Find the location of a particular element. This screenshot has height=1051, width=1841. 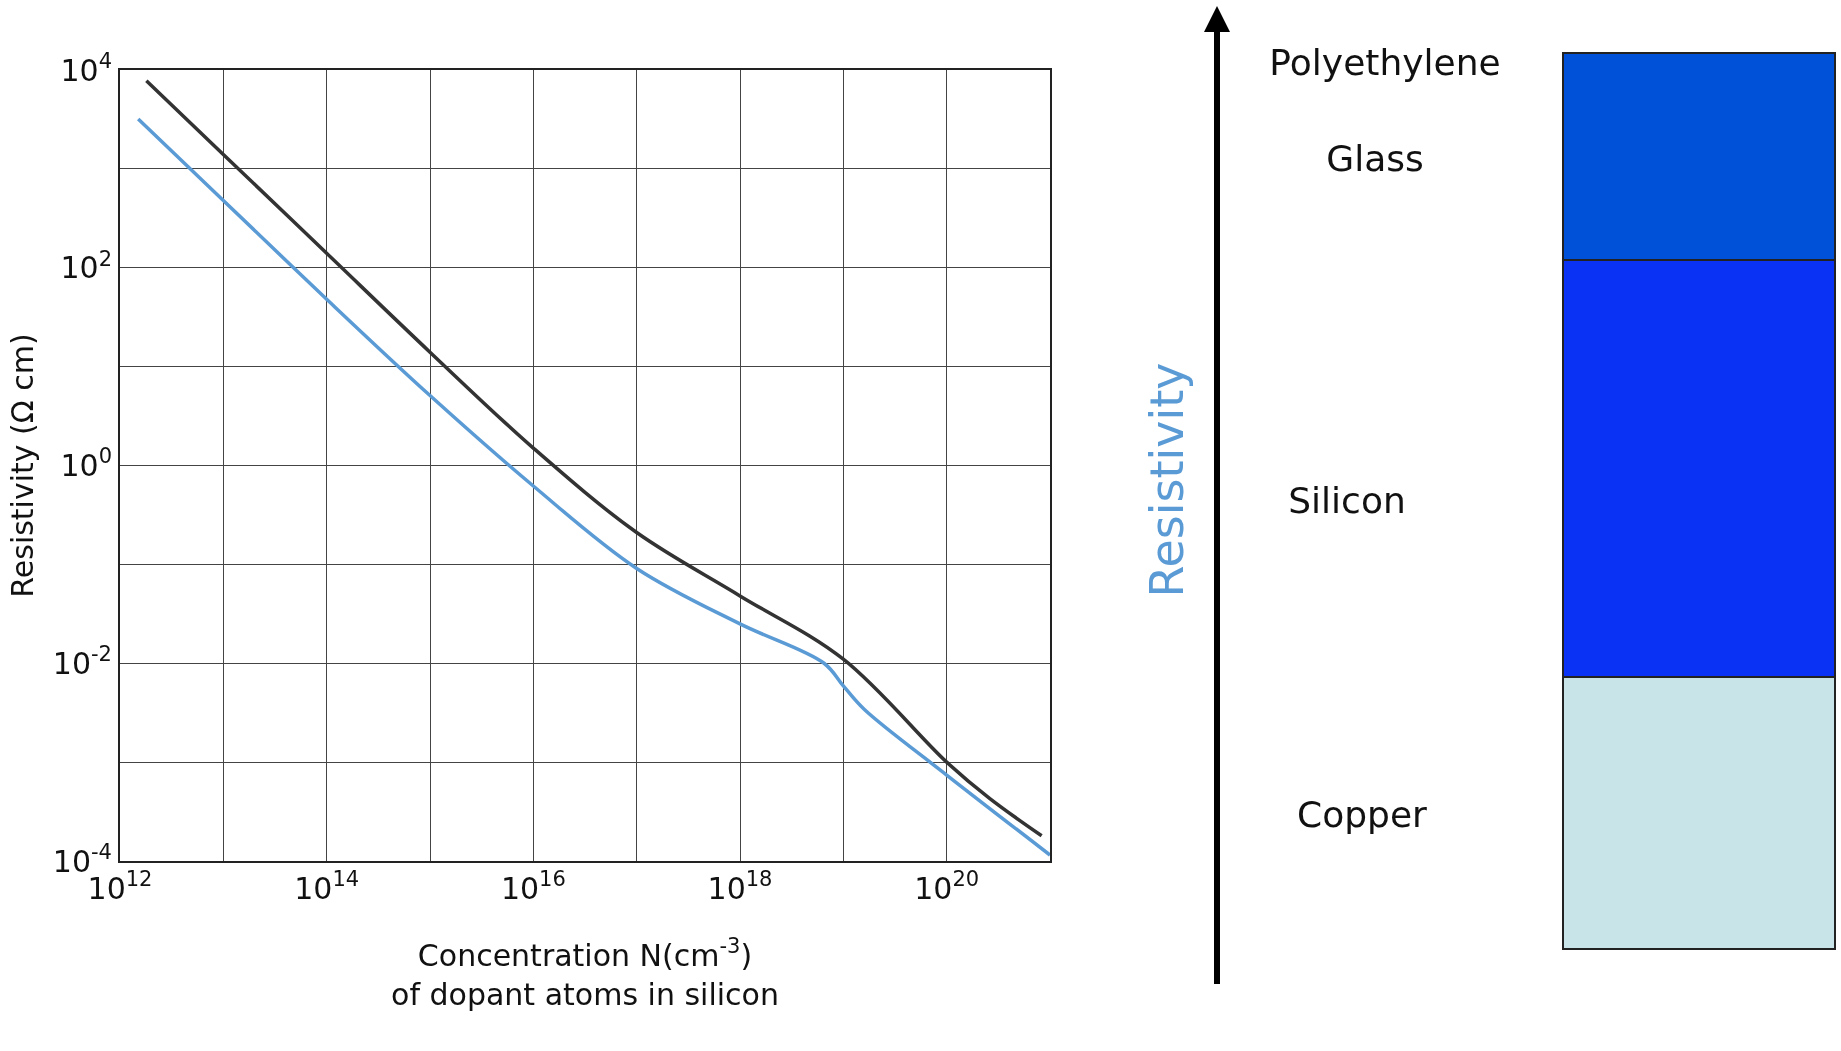

text: Glass is located at coordinates (1375, 158).